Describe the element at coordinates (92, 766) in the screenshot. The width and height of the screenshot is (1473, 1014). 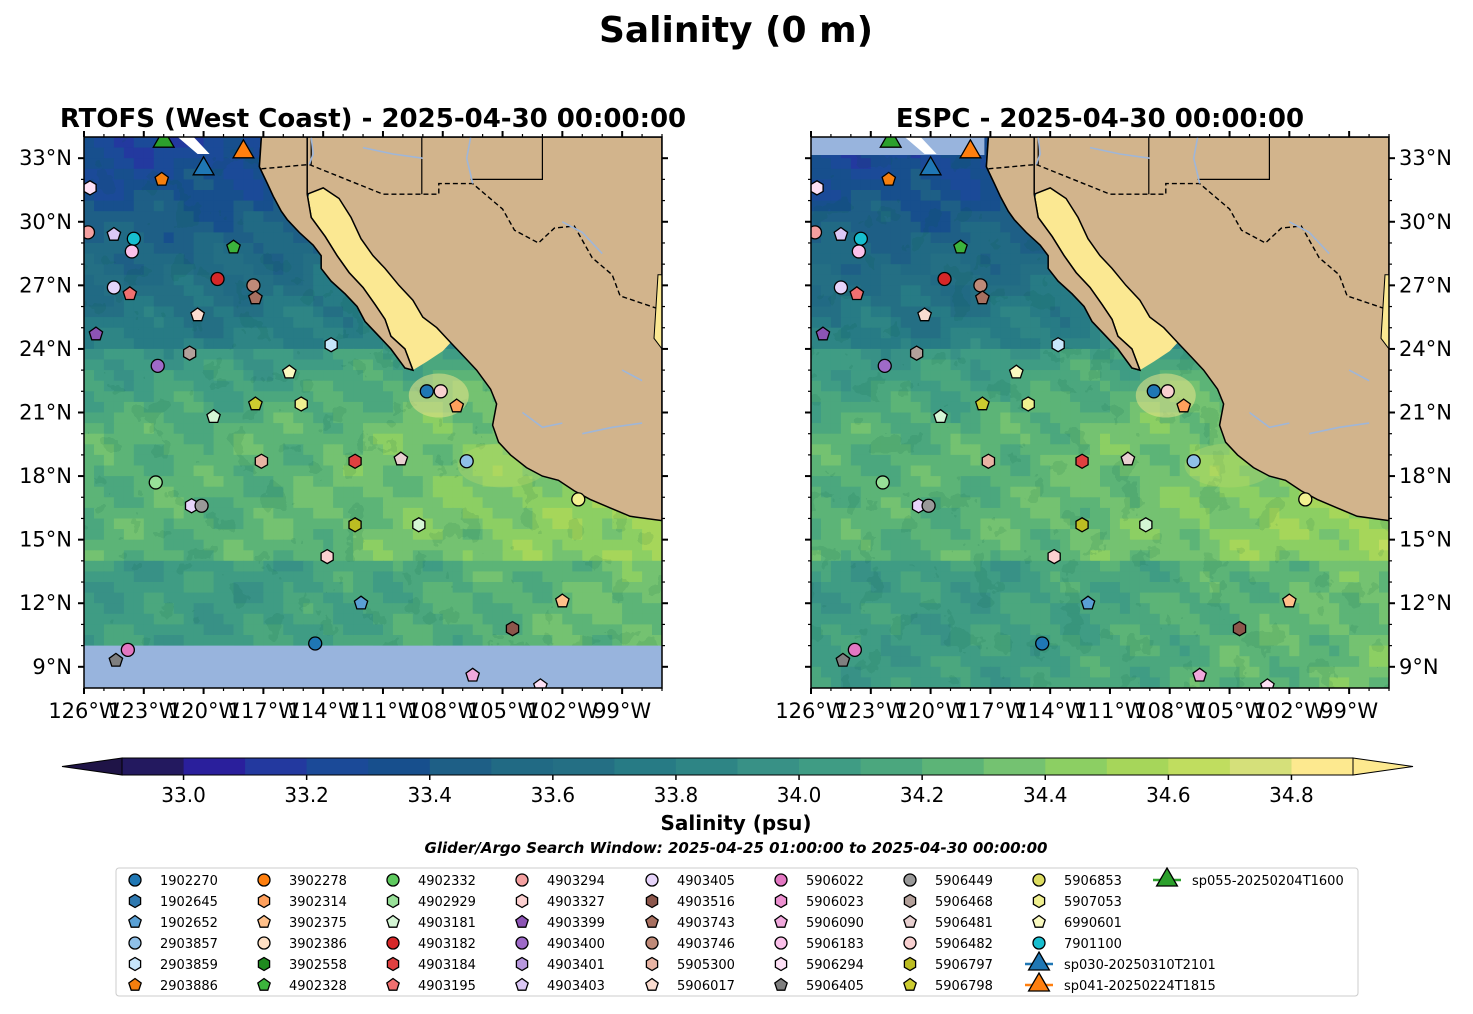
I see `colorbar-under-extend` at that location.